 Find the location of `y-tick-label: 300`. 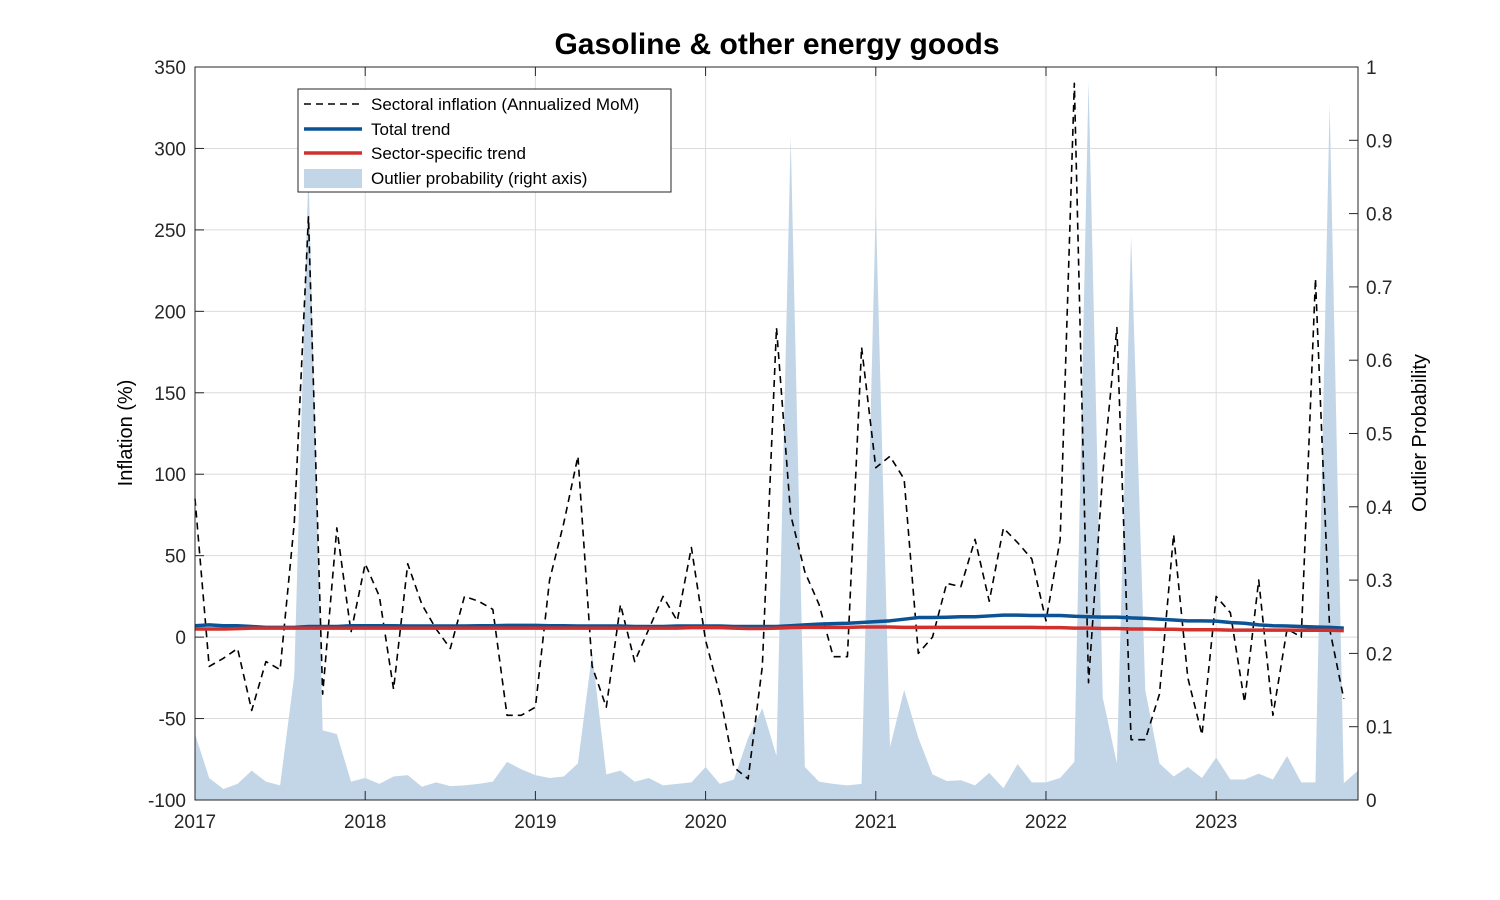

y-tick-label: 300 is located at coordinates (170, 149).